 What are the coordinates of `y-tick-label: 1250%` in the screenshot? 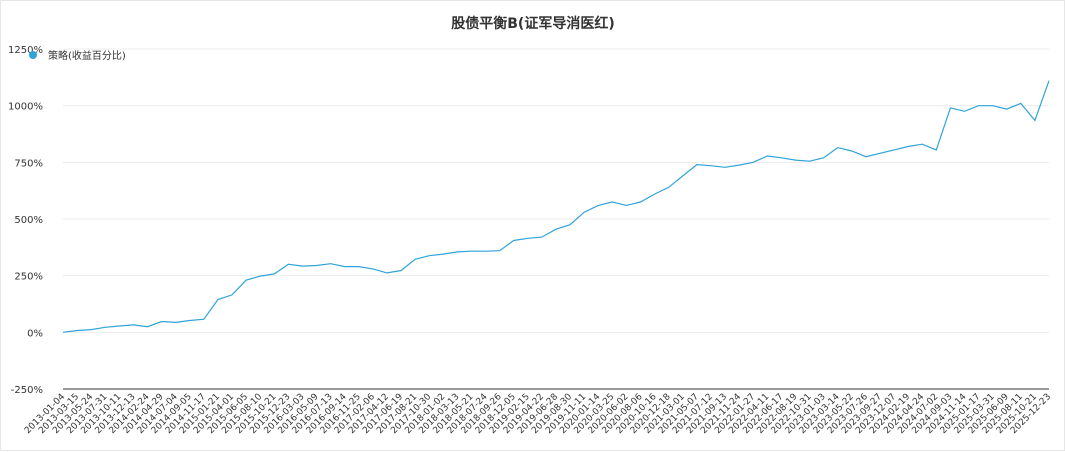 It's located at (25, 50).